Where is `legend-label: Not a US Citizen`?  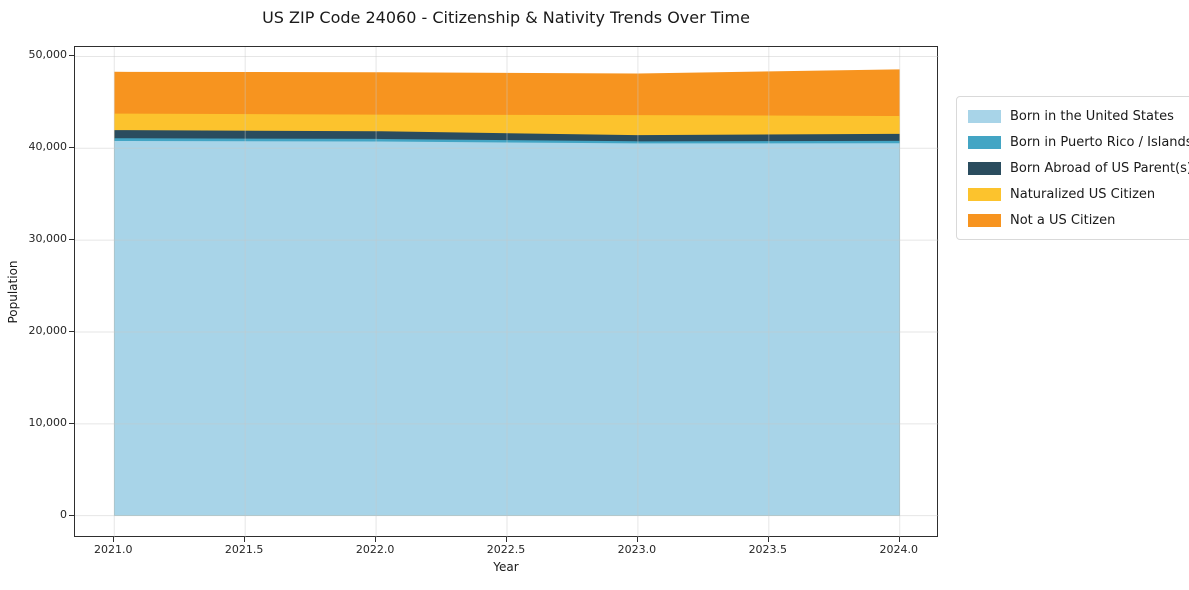 legend-label: Not a US Citizen is located at coordinates (1063, 220).